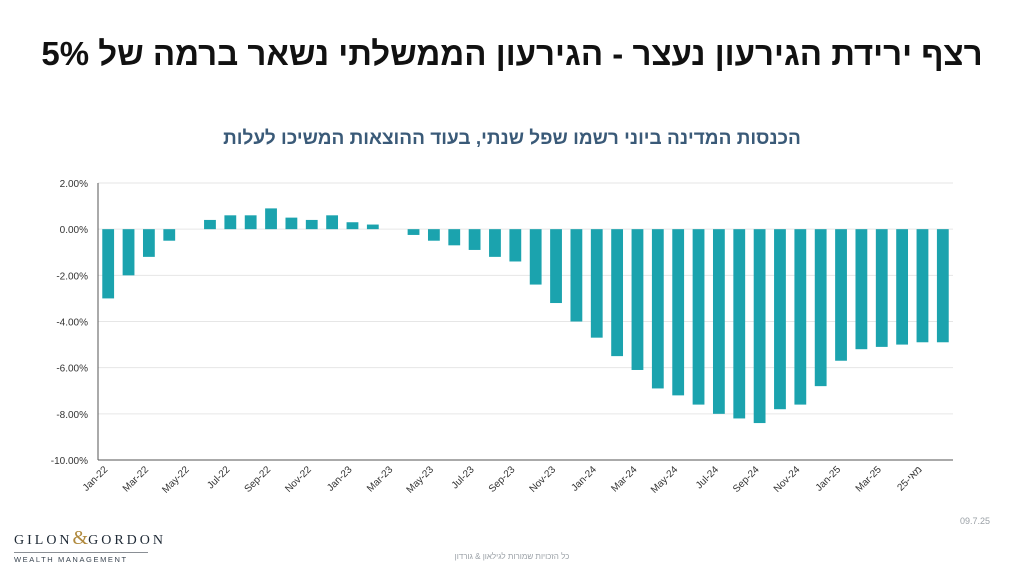 The height and width of the screenshot is (576, 1024). I want to click on x-tick-label: Mar-23, so click(380, 479).